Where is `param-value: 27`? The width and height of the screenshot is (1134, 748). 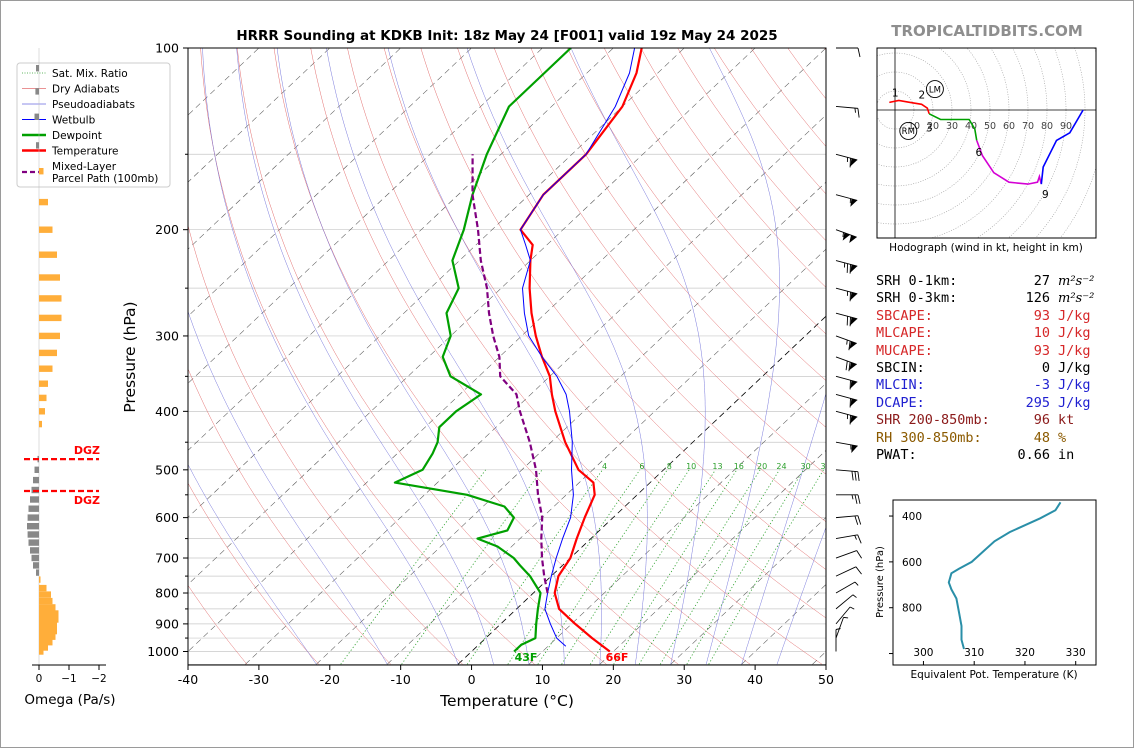 param-value: 27 is located at coordinates (1041, 281).